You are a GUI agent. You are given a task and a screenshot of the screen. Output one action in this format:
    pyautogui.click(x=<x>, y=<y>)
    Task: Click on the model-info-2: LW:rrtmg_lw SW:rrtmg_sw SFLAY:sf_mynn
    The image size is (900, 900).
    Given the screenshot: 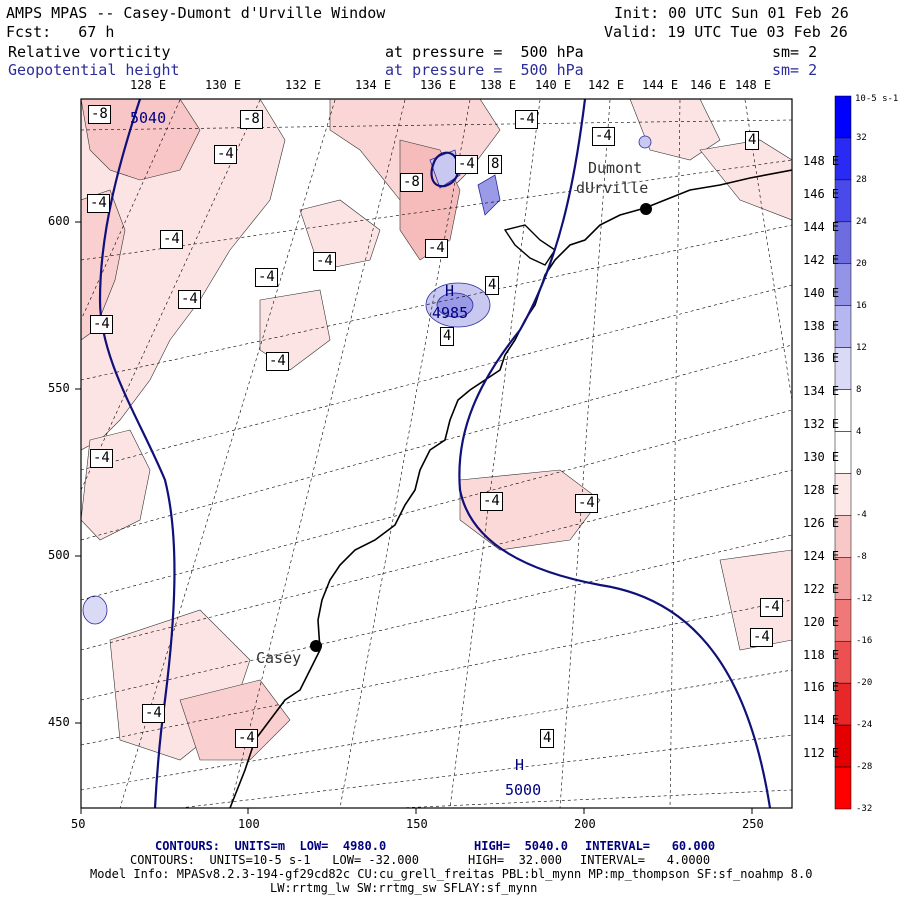 What is the action you would take?
    pyautogui.click(x=404, y=888)
    